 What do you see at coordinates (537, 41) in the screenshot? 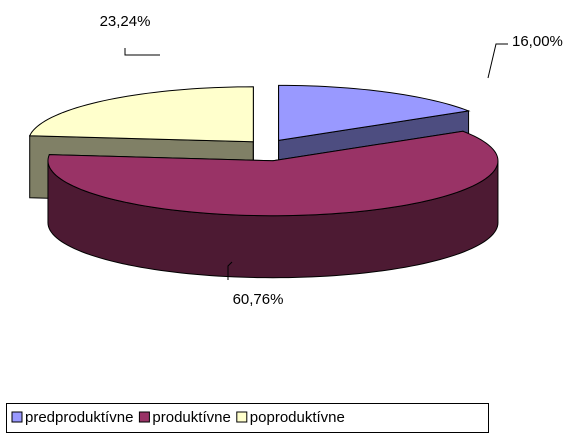
I see `data-label: 16,00%` at bounding box center [537, 41].